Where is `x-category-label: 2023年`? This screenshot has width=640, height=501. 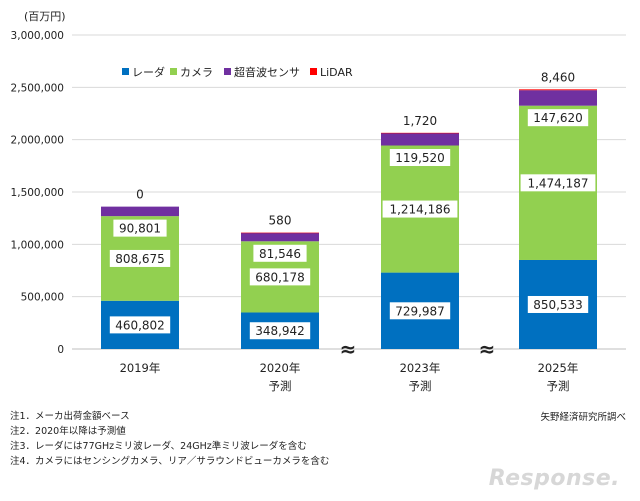
x-category-label: 2023年 is located at coordinates (420, 368).